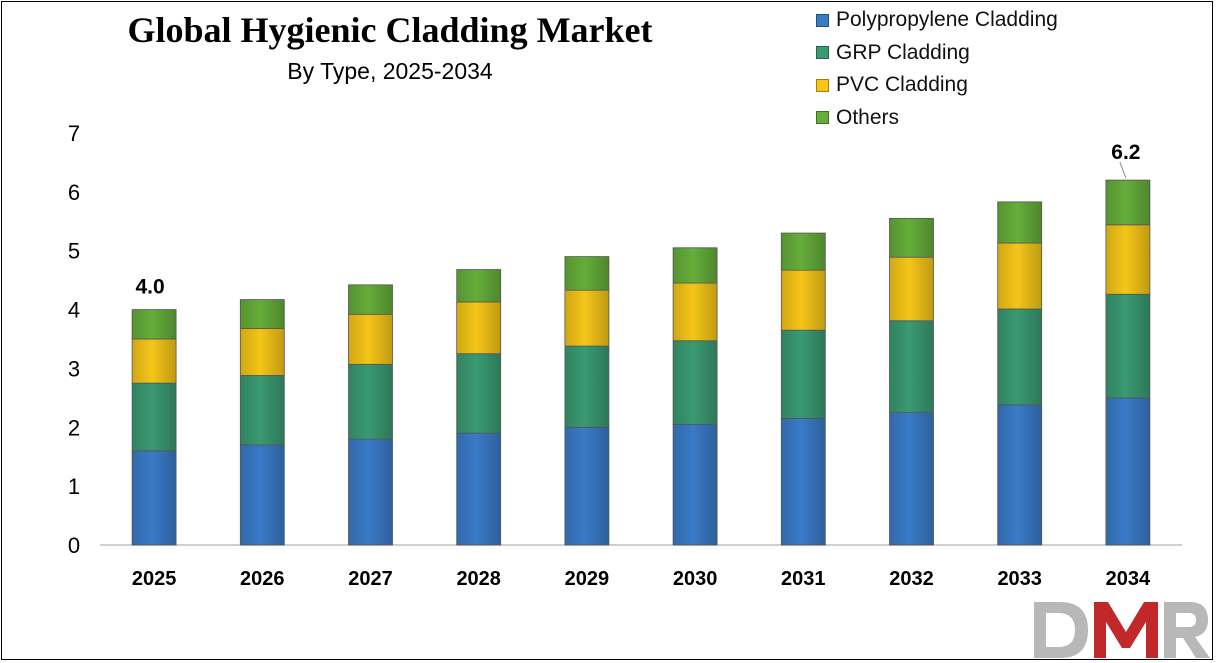 Image resolution: width=1216 pixels, height=663 pixels. What do you see at coordinates (370, 492) in the screenshot?
I see `bar-polypropylene-cladding-2027` at bounding box center [370, 492].